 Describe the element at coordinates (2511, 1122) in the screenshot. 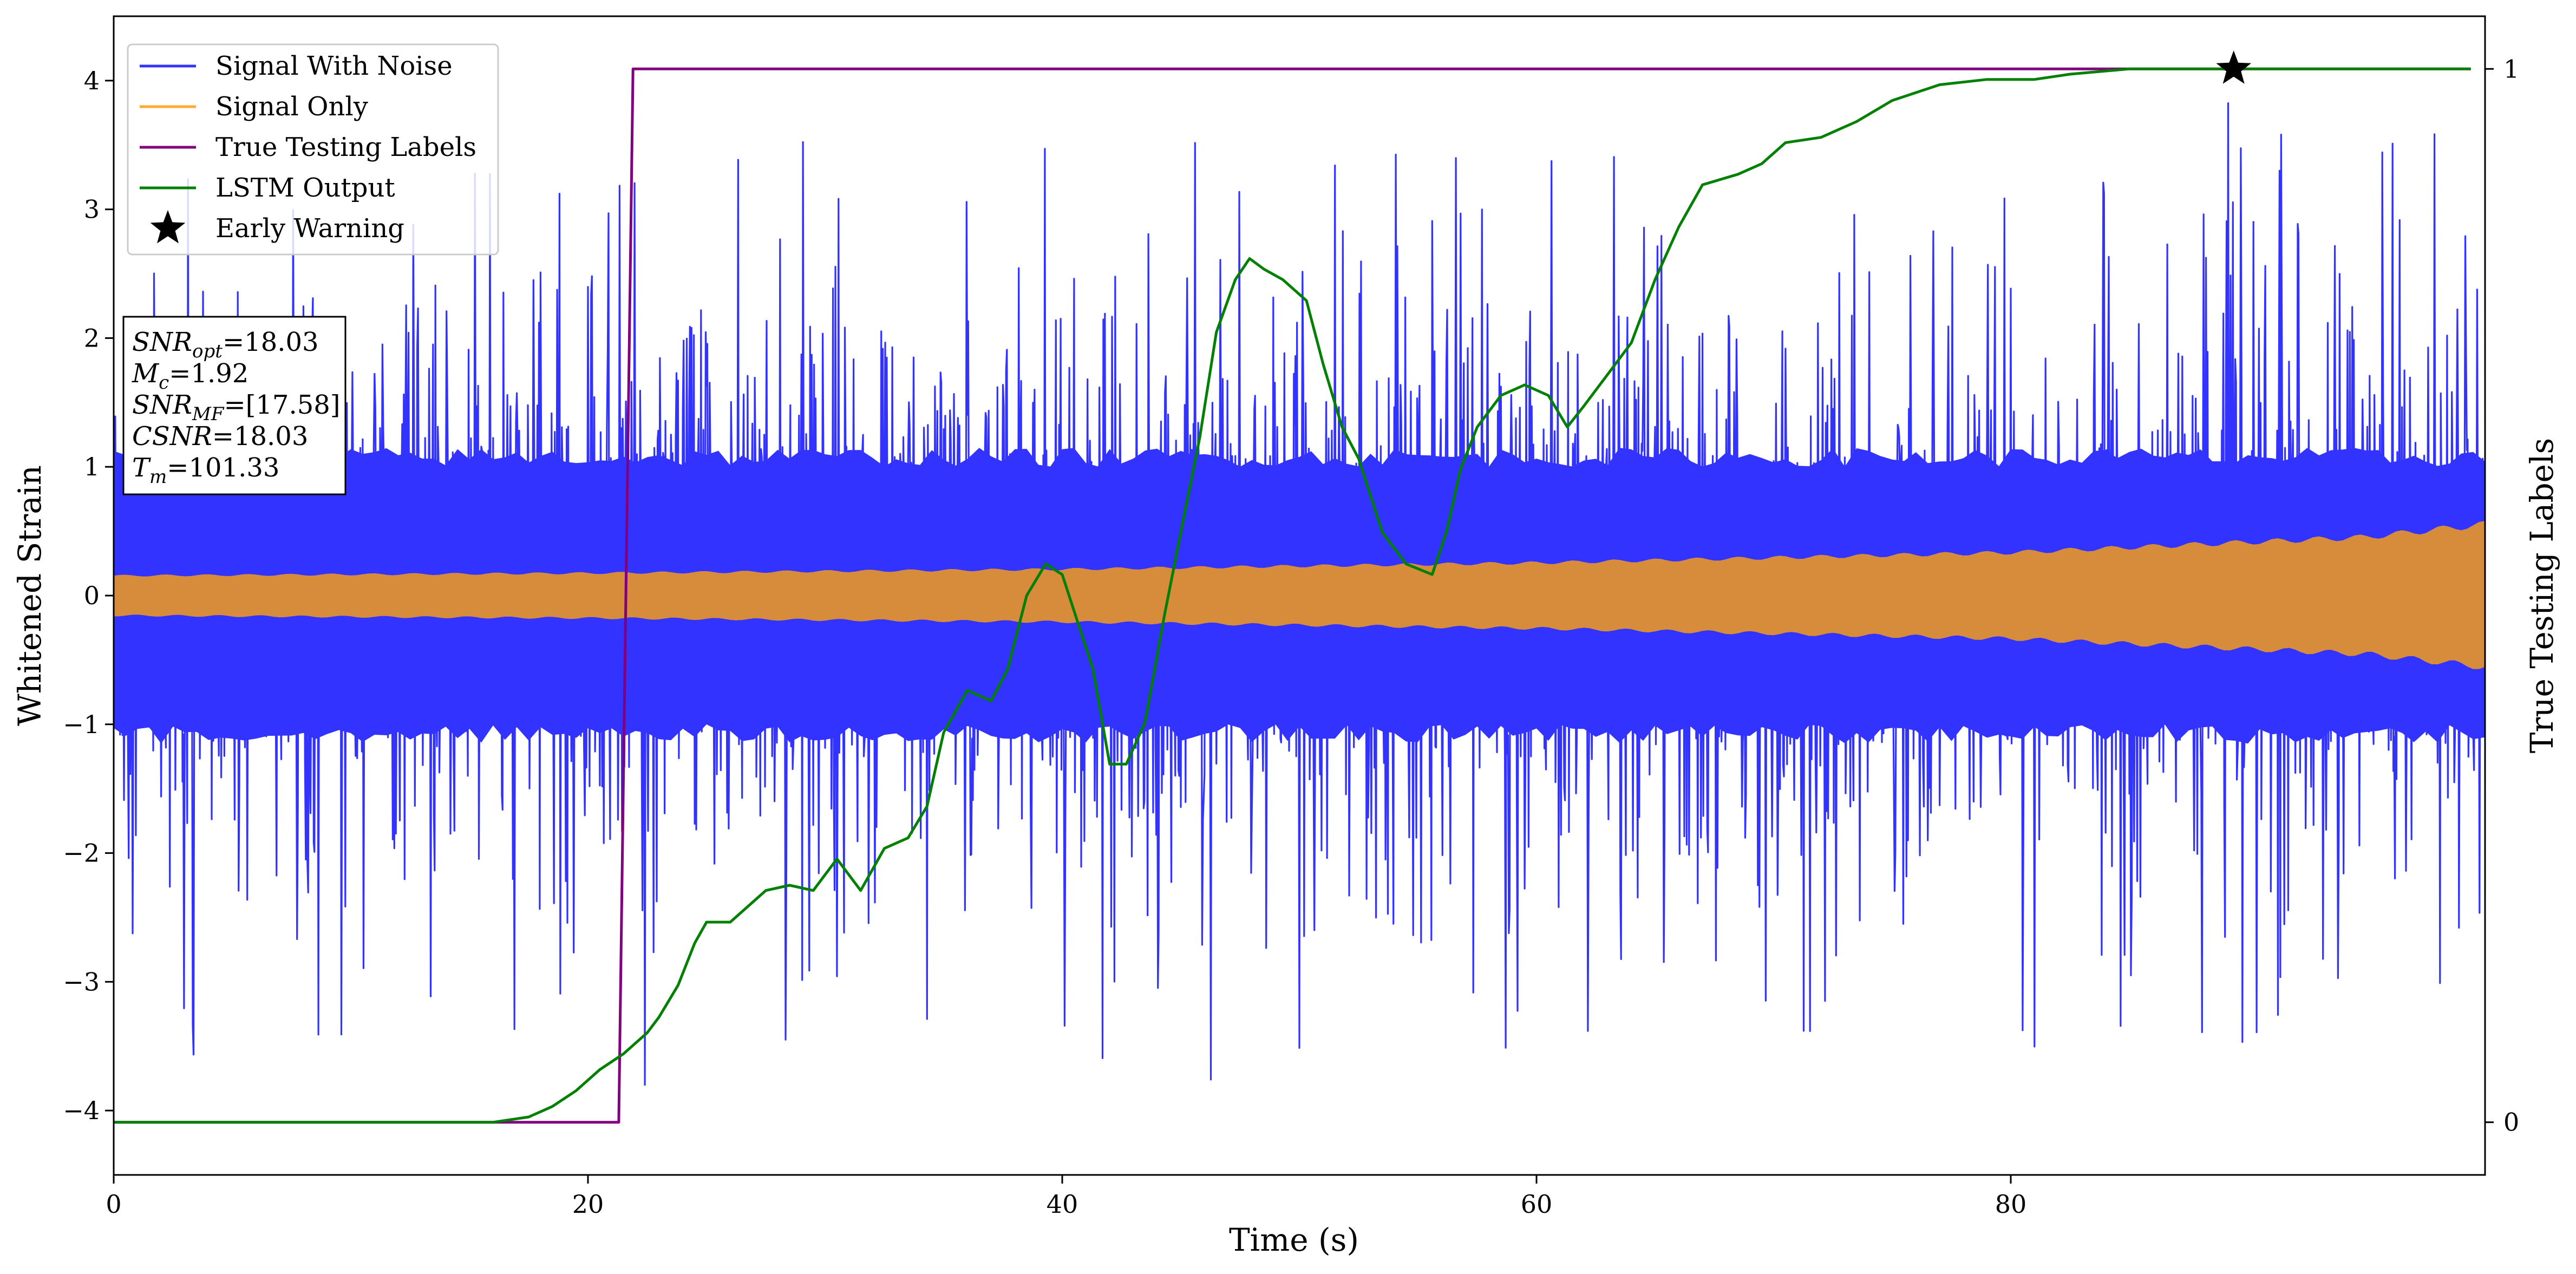

I see `y2-tick-label: 0` at that location.